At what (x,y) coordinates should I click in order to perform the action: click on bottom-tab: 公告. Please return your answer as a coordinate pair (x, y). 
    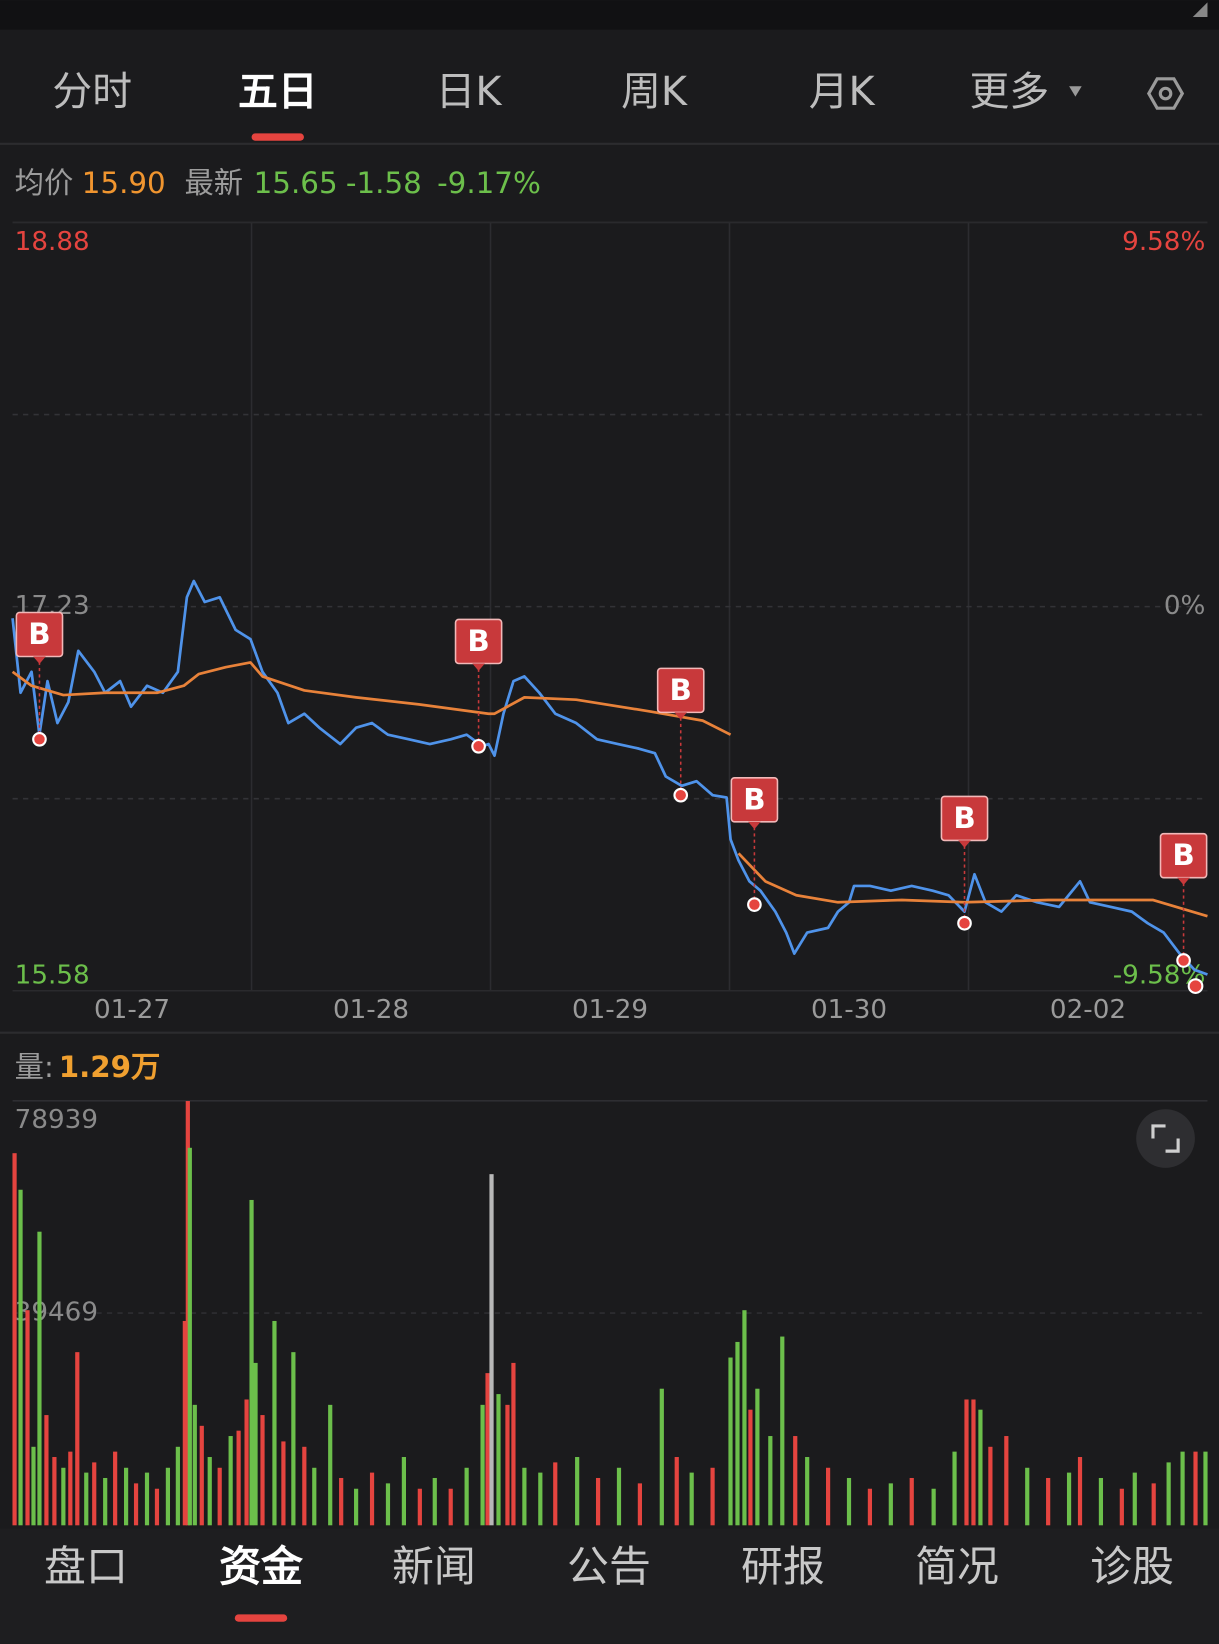
    Looking at the image, I should click on (609, 1566).